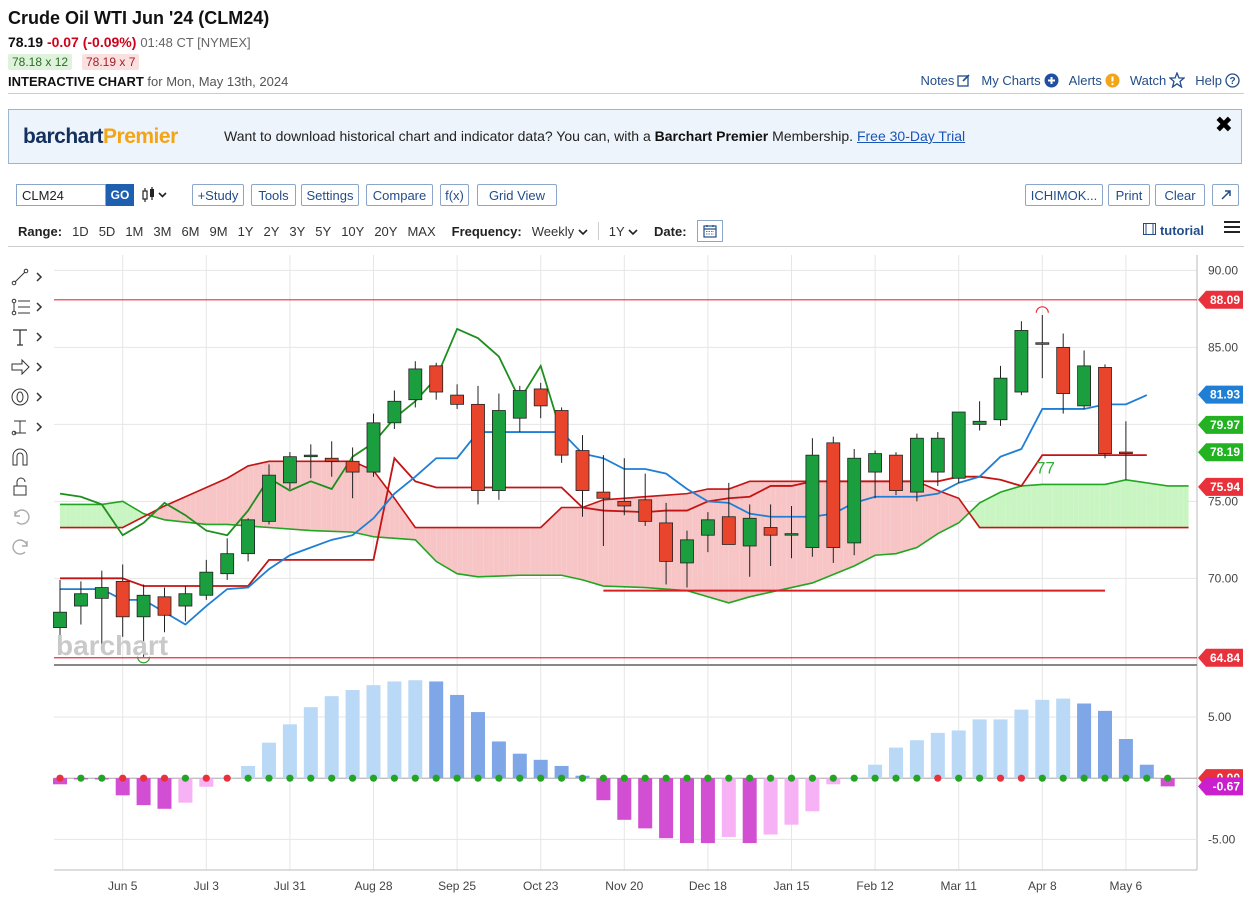 The image size is (1254, 909). Describe the element at coordinates (454, 195) in the screenshot. I see `fx-button: f(x)` at that location.